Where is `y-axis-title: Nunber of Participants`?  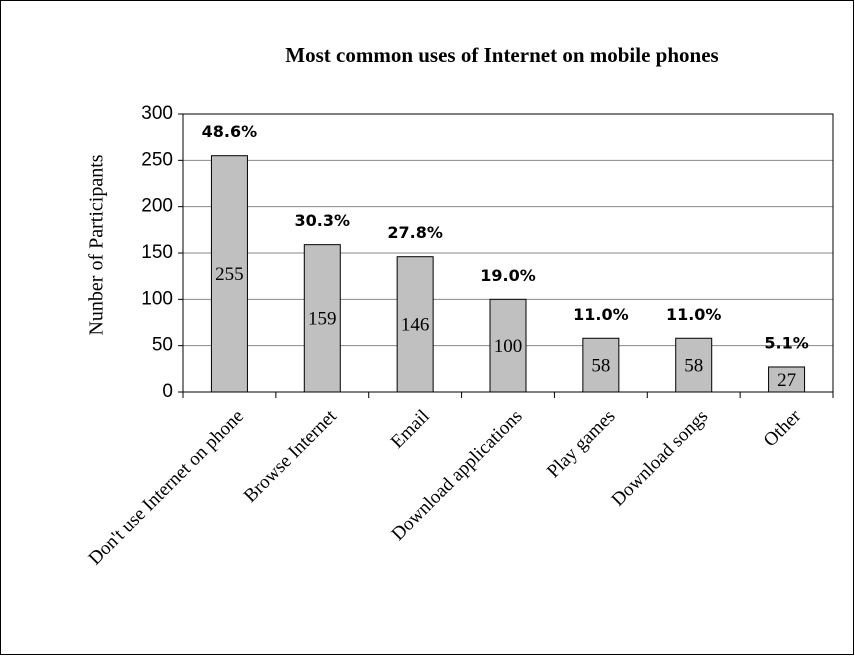
y-axis-title: Nunber of Participants is located at coordinates (97, 244).